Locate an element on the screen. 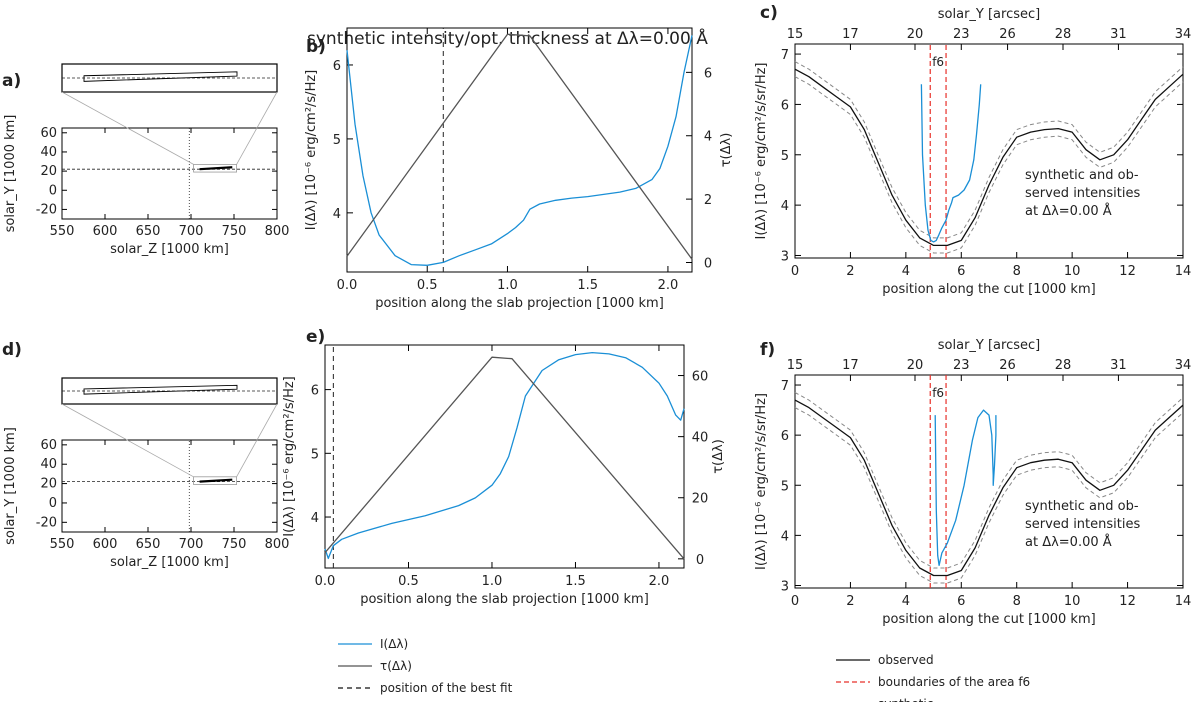 The width and height of the screenshot is (1200, 702). y-tick-label-b-1: 5 is located at coordinates (337, 140).